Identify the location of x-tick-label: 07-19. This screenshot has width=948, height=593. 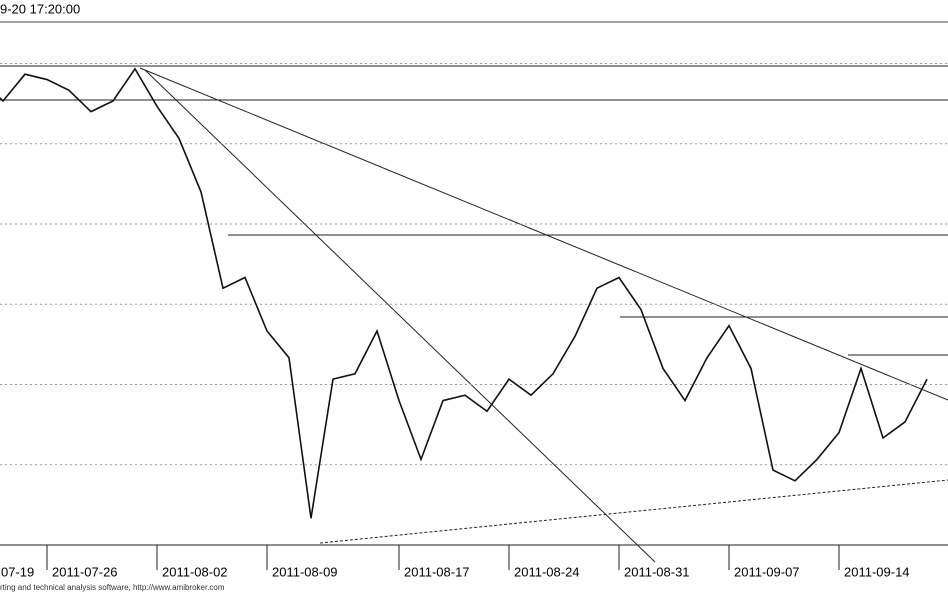
(17, 571).